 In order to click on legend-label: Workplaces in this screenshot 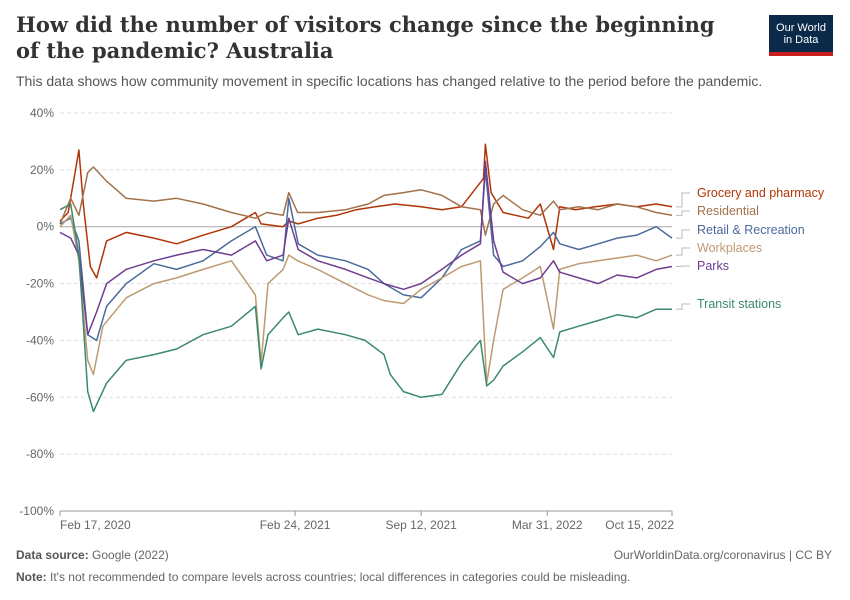, I will do `click(729, 248)`.